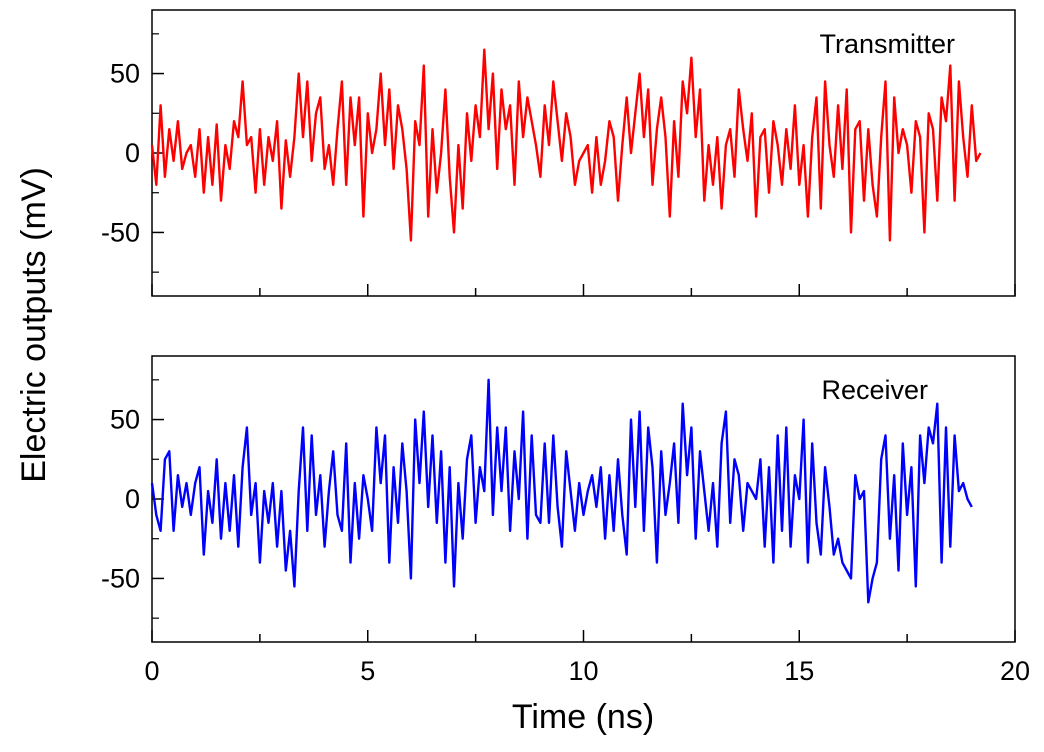 This screenshot has height=752, width=1044. Describe the element at coordinates (874, 390) in the screenshot. I see `receiver-panel-label: Receiver` at that location.